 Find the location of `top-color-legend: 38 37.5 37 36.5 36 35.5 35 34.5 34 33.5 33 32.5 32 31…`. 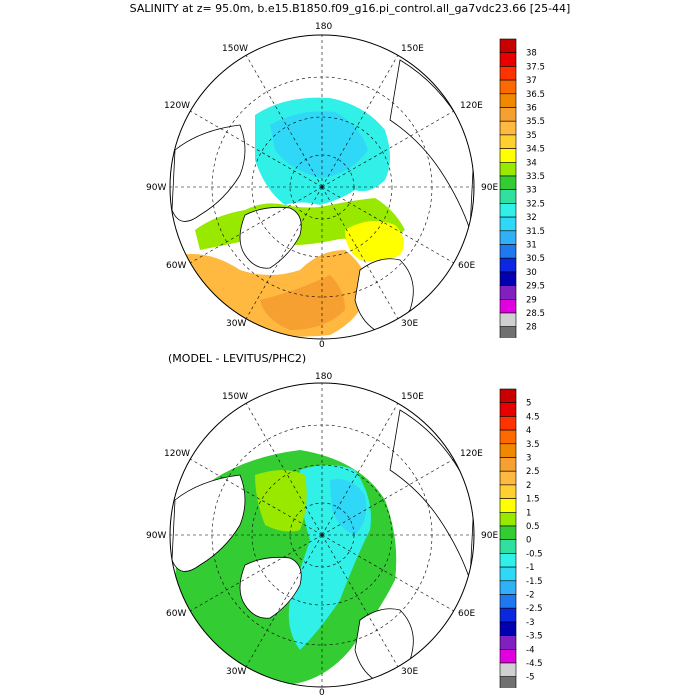

top-color-legend: 38 37.5 37 36.5 36 35.5 35 34.5 34 33.5 33 32.5 32 31… is located at coordinates (522, 188).